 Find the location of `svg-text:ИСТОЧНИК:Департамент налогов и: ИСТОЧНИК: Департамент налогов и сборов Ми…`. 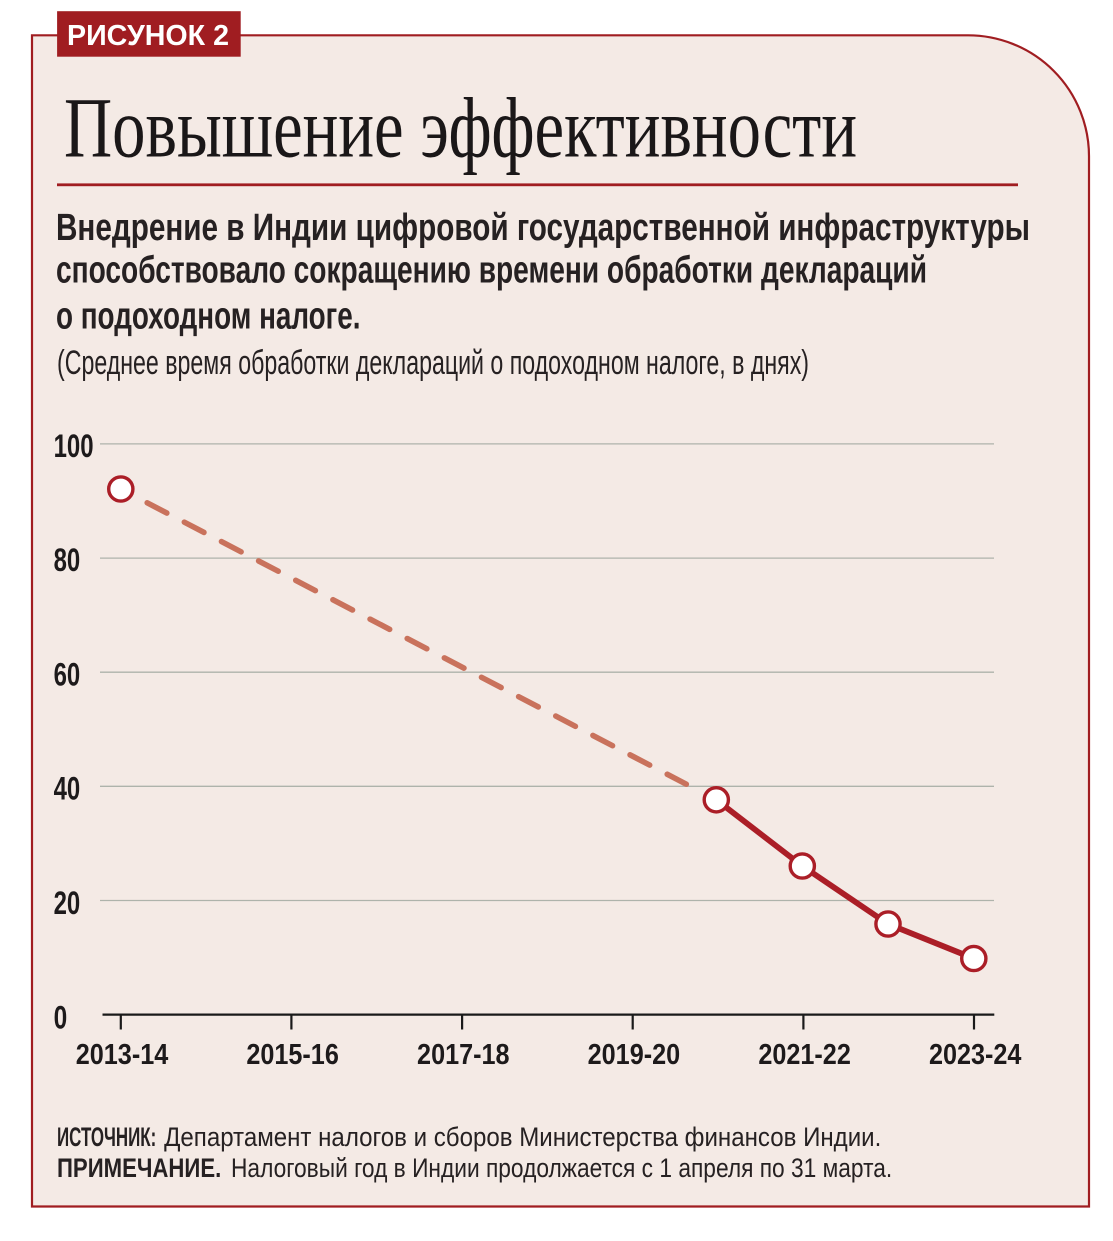

svg-text:ИСТОЧНИК:Департамент налогов и: ИСТОЧНИК: Департамент налогов и сборов Ми… is located at coordinates (469, 1137).